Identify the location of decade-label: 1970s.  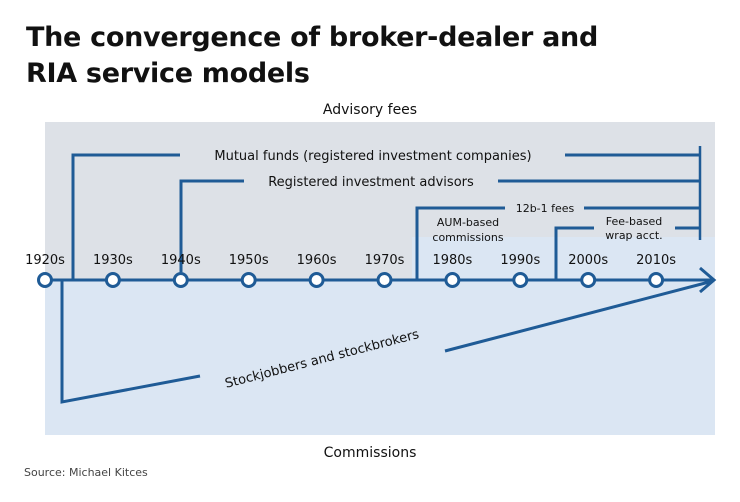
(385, 260).